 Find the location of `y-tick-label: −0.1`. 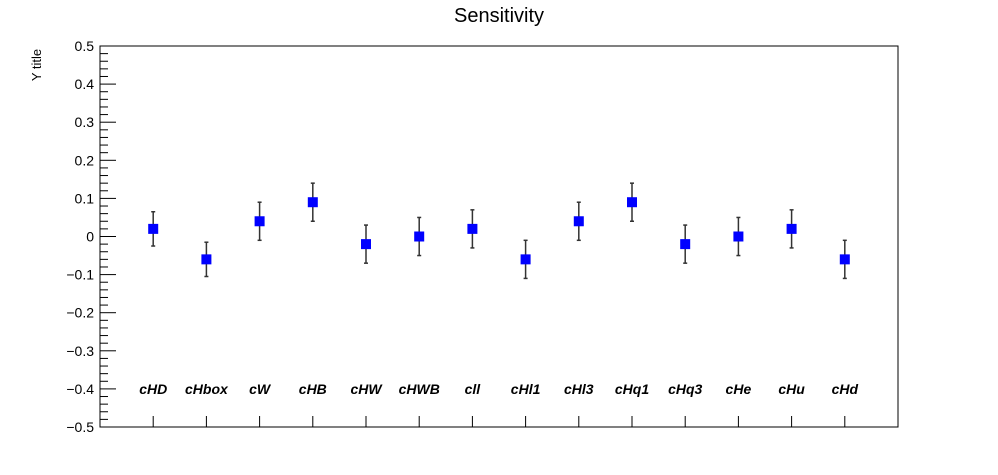

y-tick-label: −0.1 is located at coordinates (80, 275).